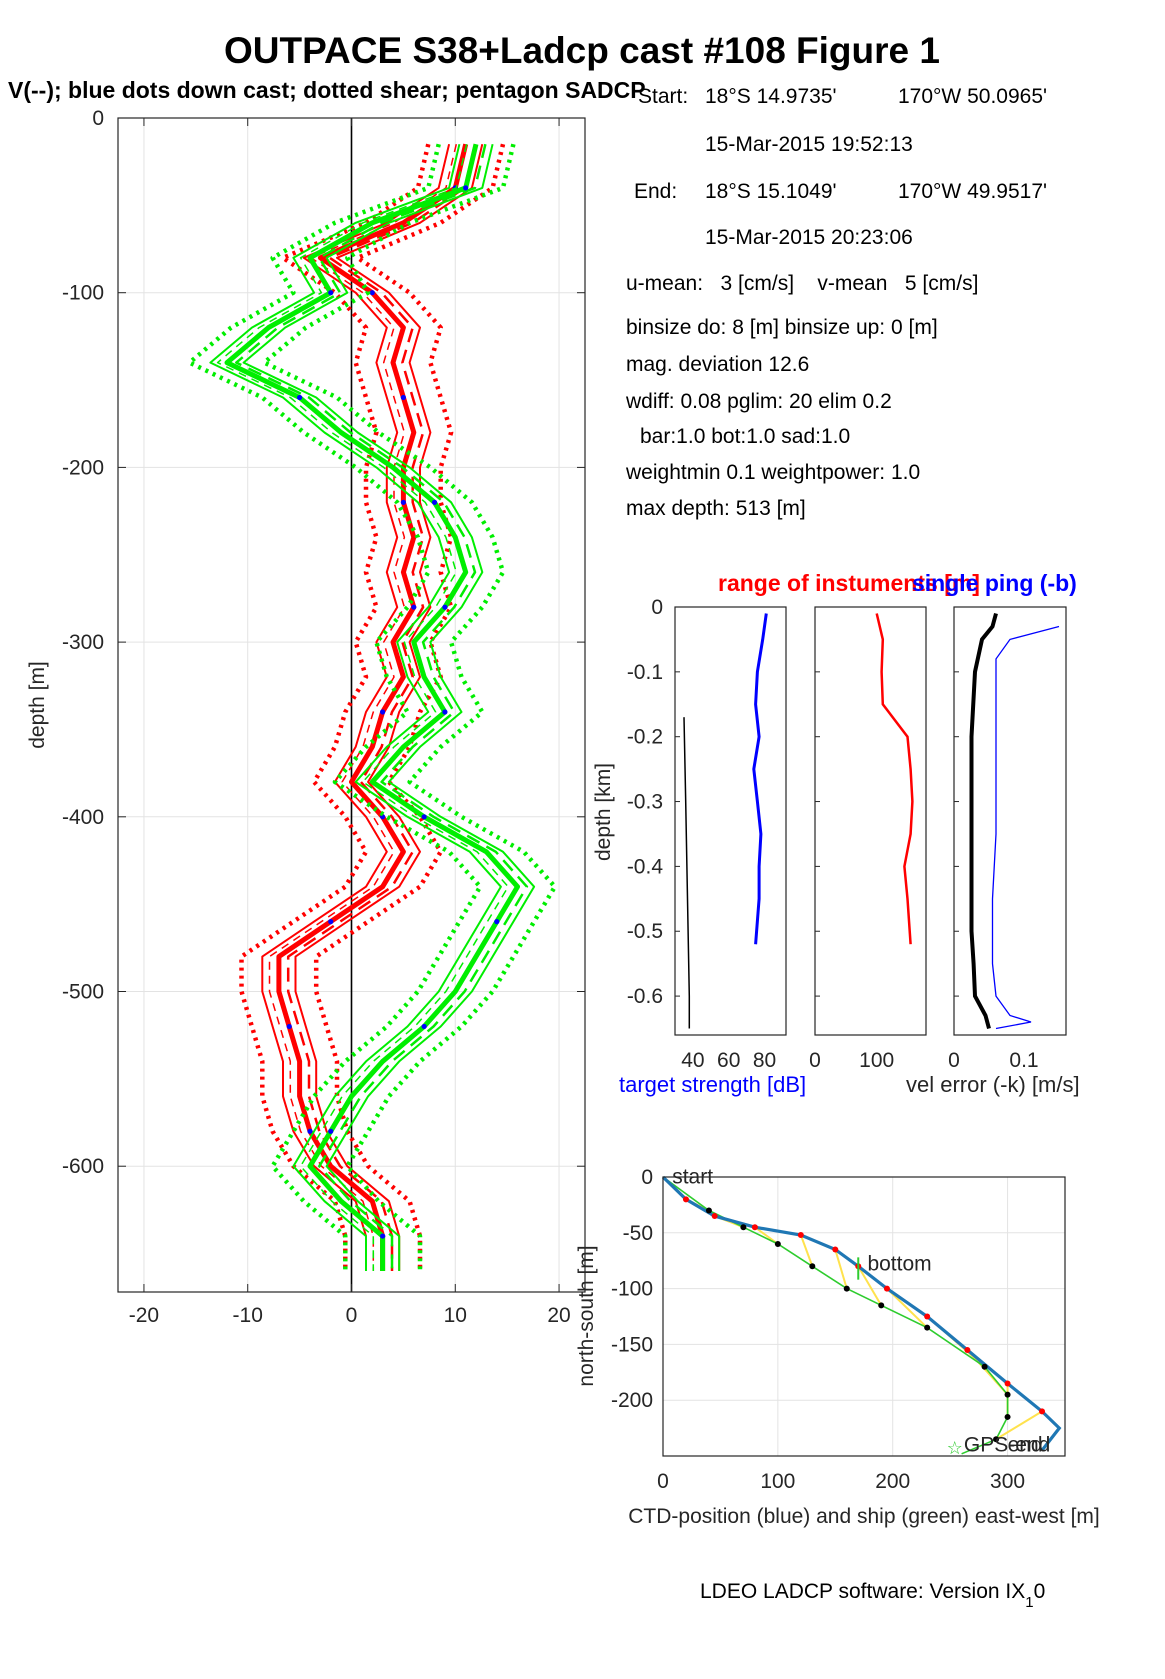 The height and width of the screenshot is (1679, 1165). Describe the element at coordinates (861, 1313) in the screenshot. I see `ctd-track` at that location.